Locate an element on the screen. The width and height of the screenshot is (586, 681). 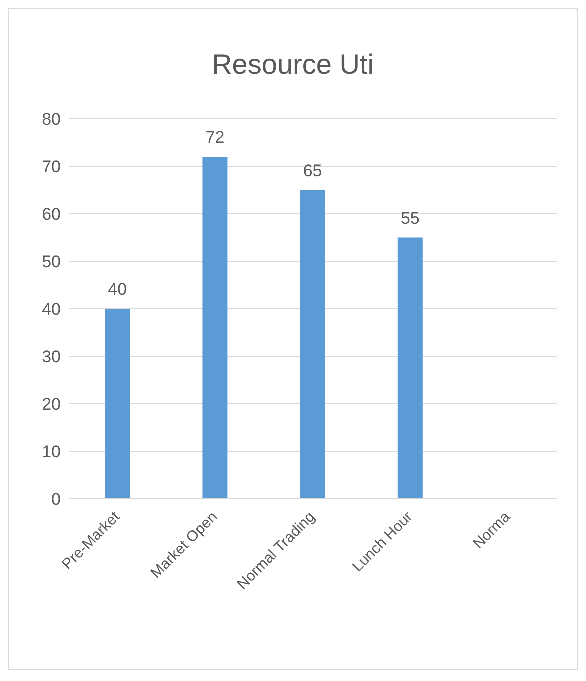
y-tick-label: 70 is located at coordinates (51, 167).